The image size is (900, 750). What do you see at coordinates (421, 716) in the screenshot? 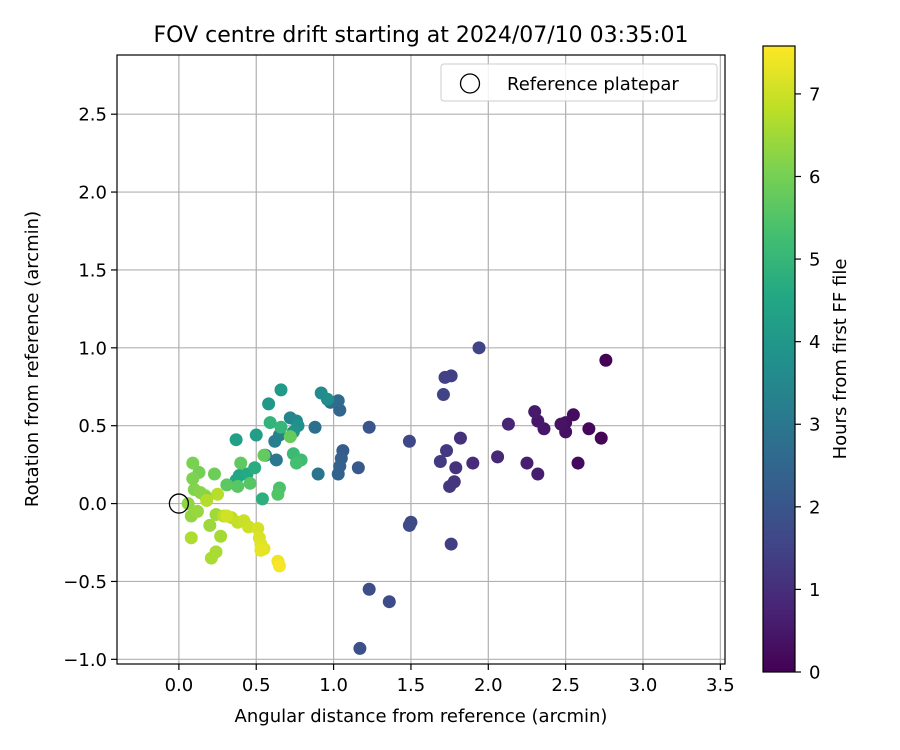
I see `x-axis-label: Angular distance from reference (arcmin)` at bounding box center [421, 716].